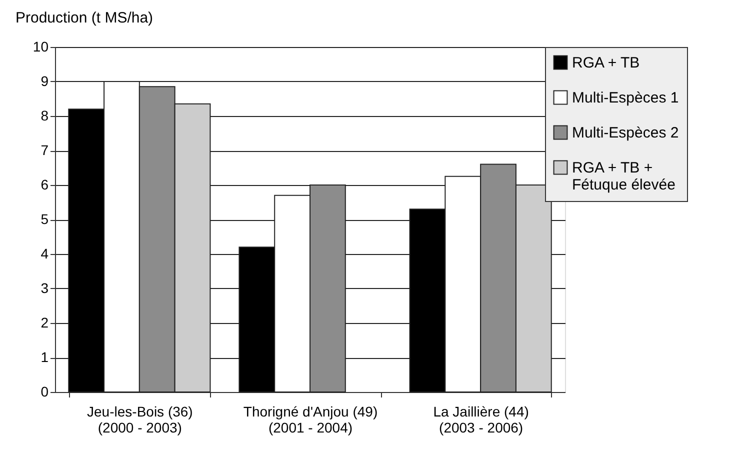 The image size is (753, 463). Describe the element at coordinates (625, 133) in the screenshot. I see `legend-label: Multi-Espèces 2` at that location.